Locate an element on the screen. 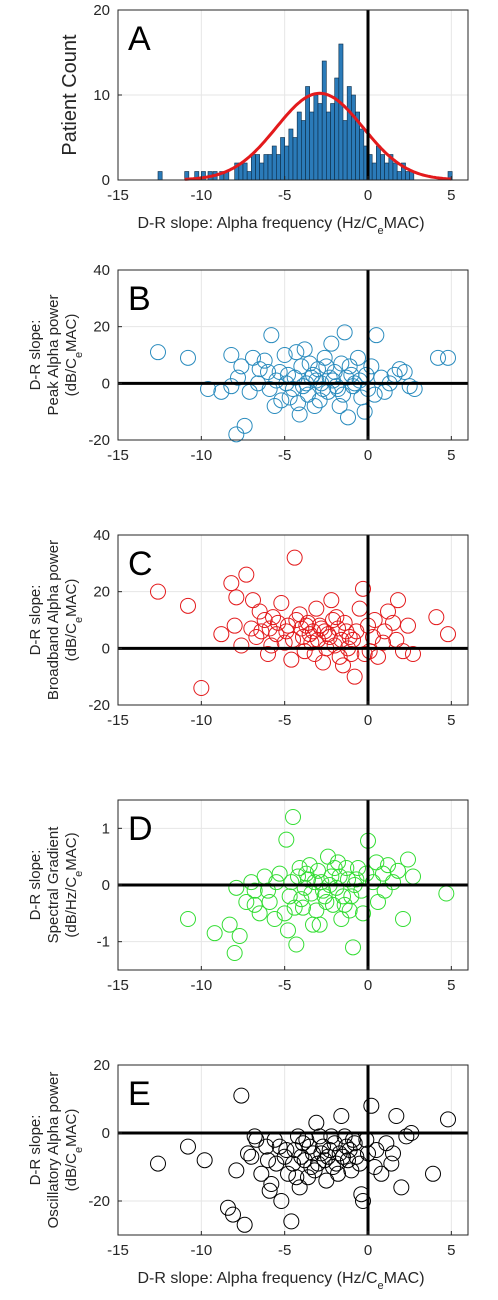 The image size is (498, 1300). y-axis-label-line: Broadband Alpha power is located at coordinates (53, 620).